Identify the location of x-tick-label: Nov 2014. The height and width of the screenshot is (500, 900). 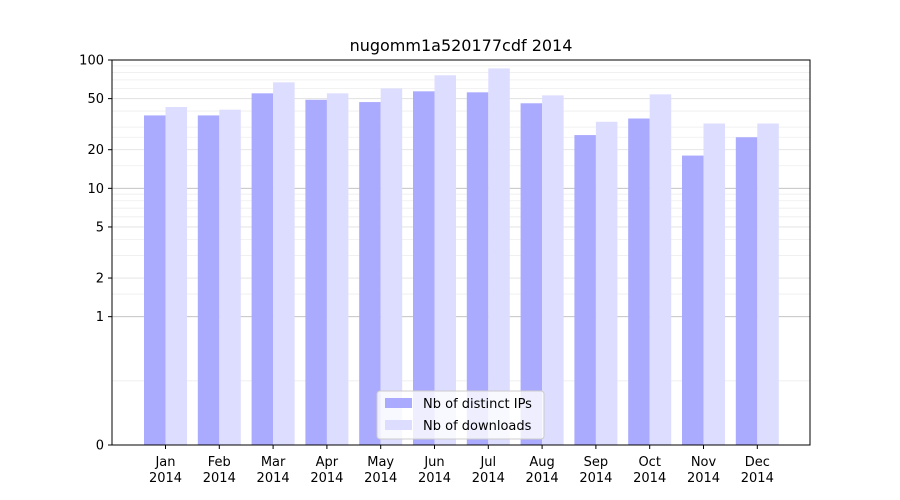
(703, 470).